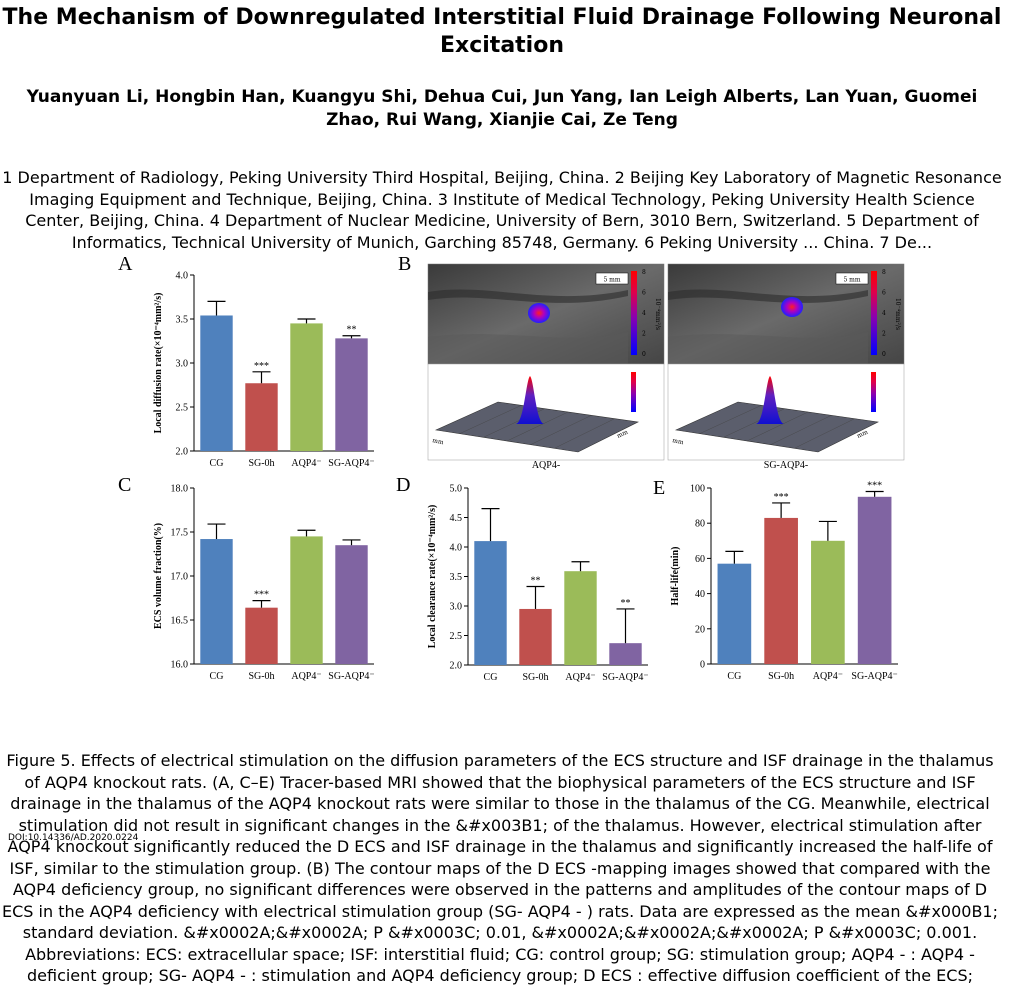 This screenshot has width=1024, height=1000. Describe the element at coordinates (73, 838) in the screenshot. I see `doi-label: DOI:10.14336/AD.2020.0224` at that location.